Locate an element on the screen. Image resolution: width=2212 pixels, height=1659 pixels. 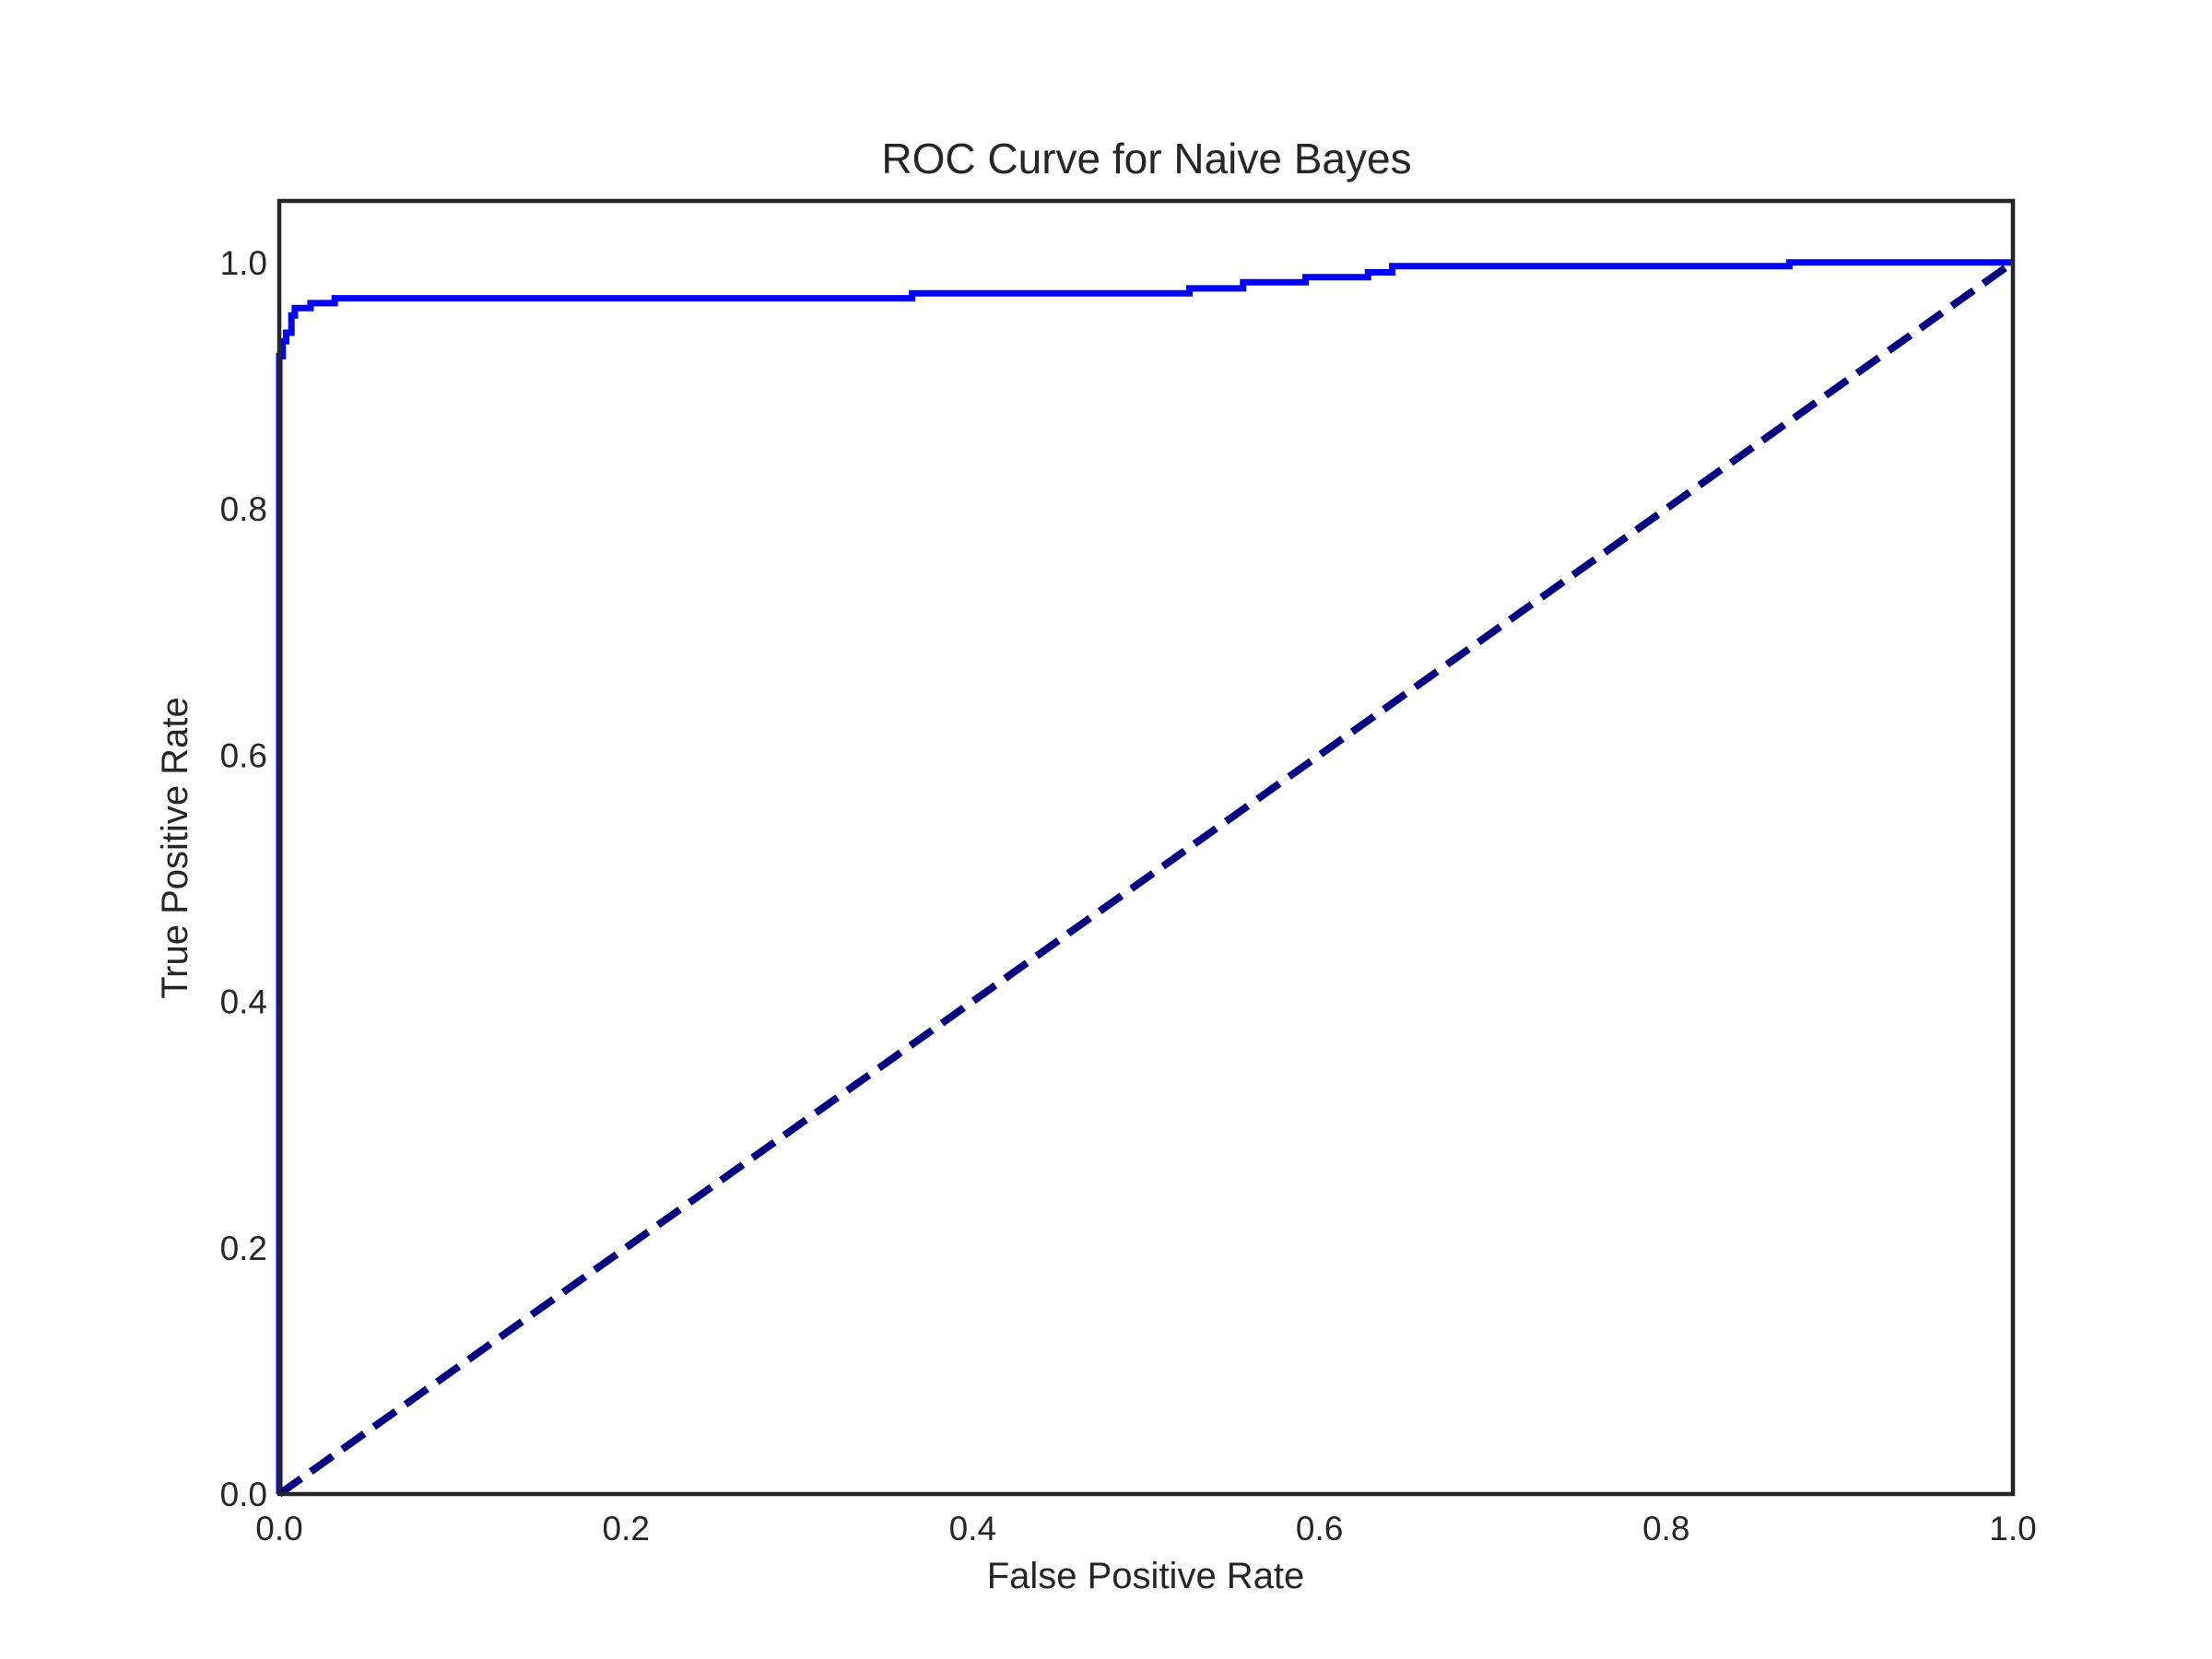
y-tick-label: 0.4 is located at coordinates (243, 1002).